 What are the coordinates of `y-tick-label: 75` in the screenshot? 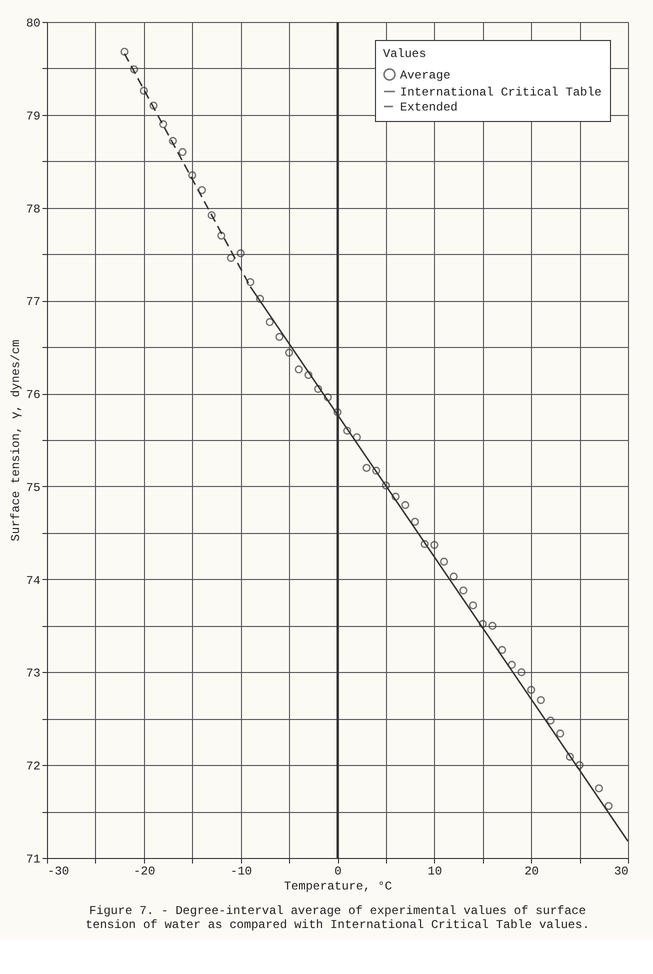 It's located at (33, 487).